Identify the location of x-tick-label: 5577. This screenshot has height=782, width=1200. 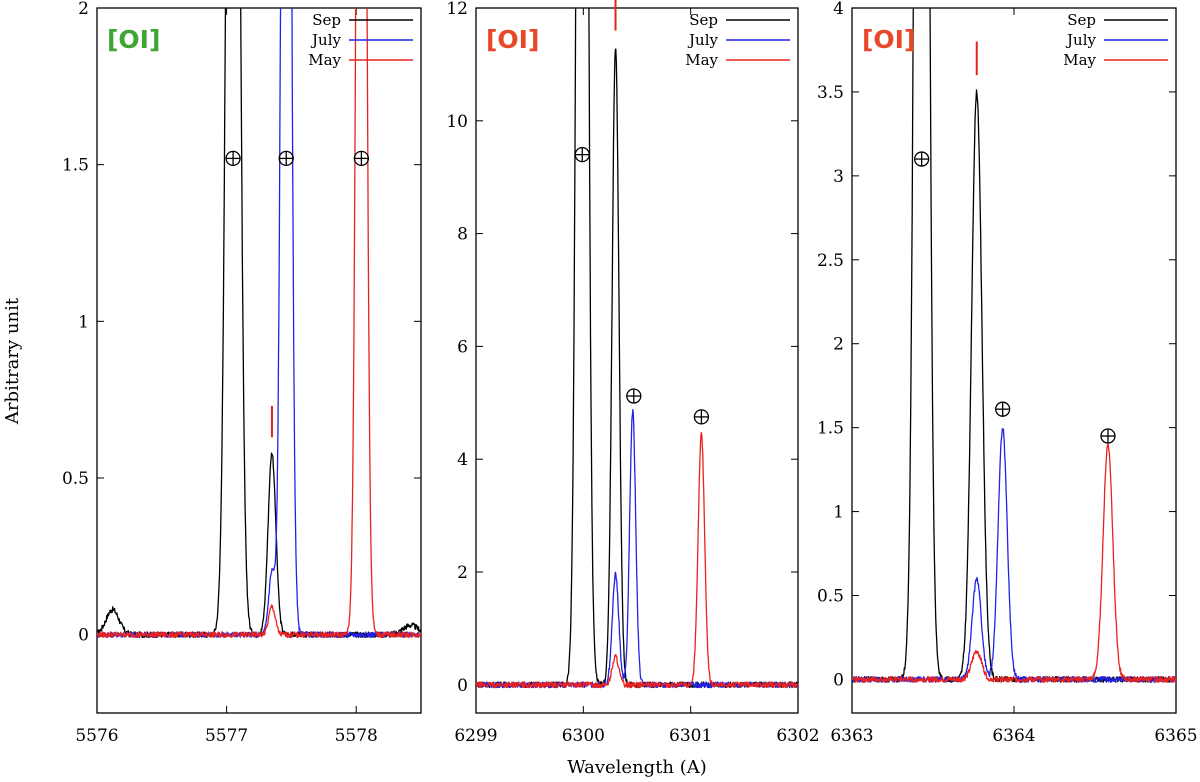
(226, 736).